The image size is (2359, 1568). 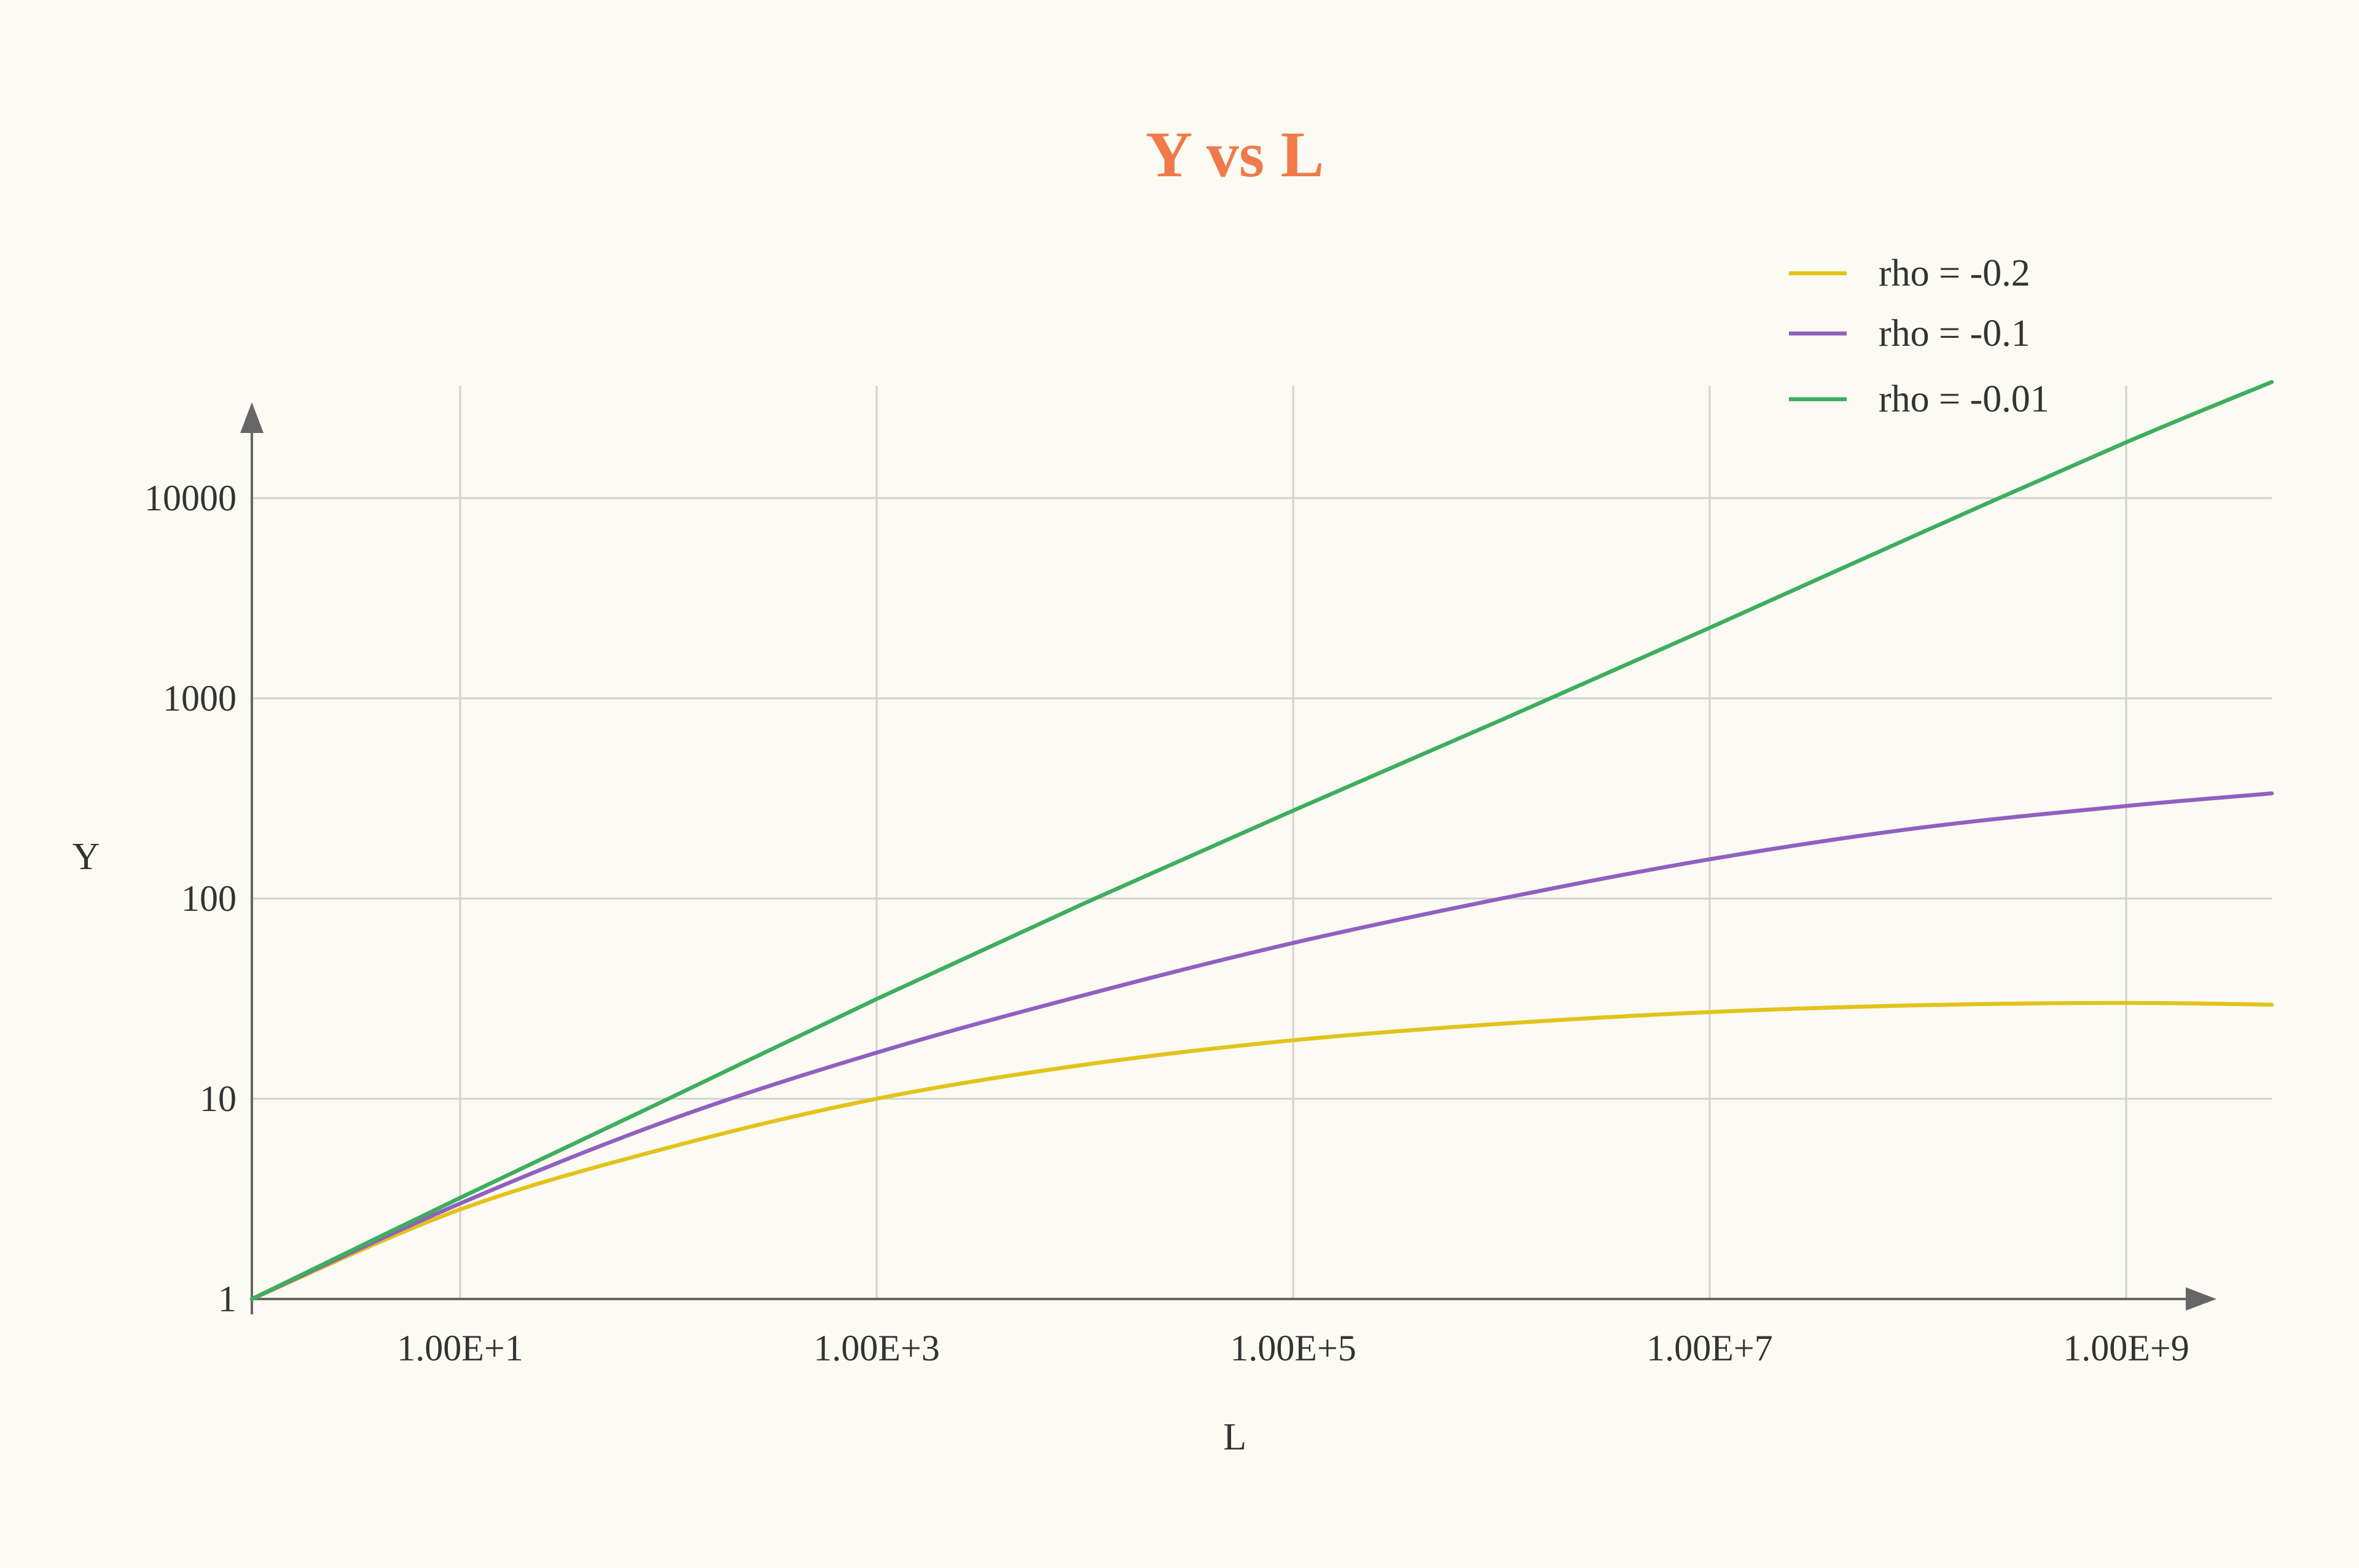 What do you see at coordinates (1964, 399) in the screenshot?
I see `legend-label-3: rho = -0.01` at bounding box center [1964, 399].